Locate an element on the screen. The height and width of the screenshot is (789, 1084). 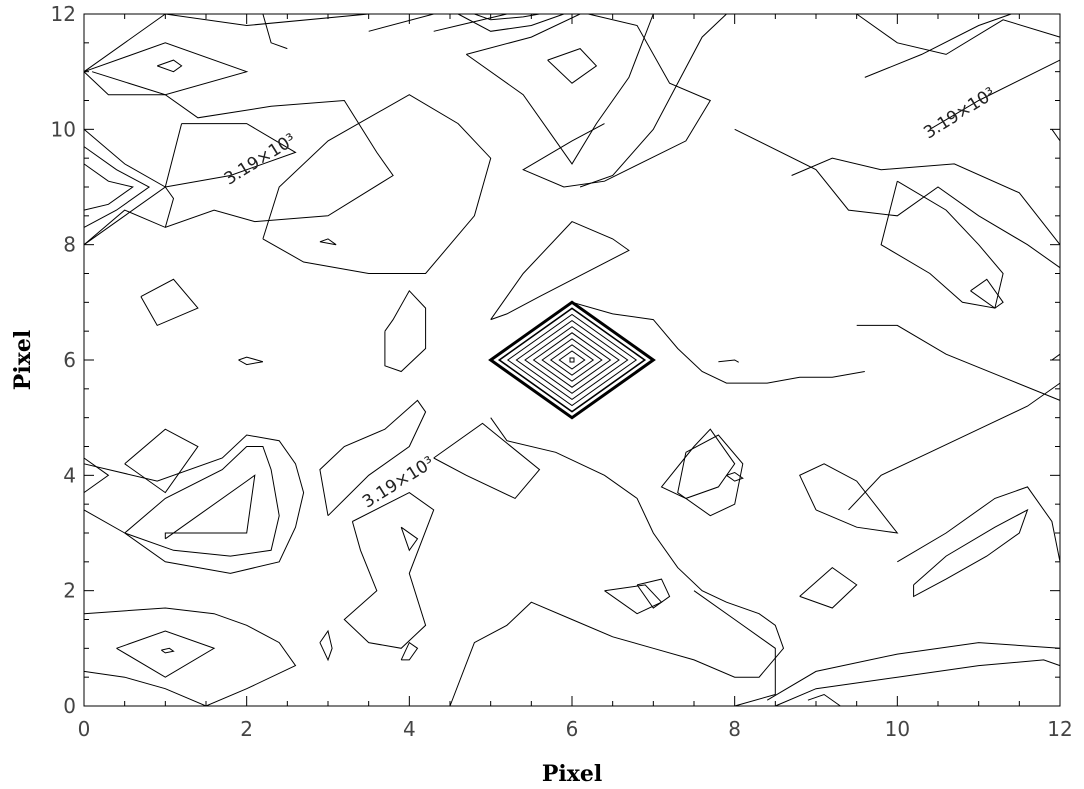
peak-center-mark is located at coordinates (572, 360).